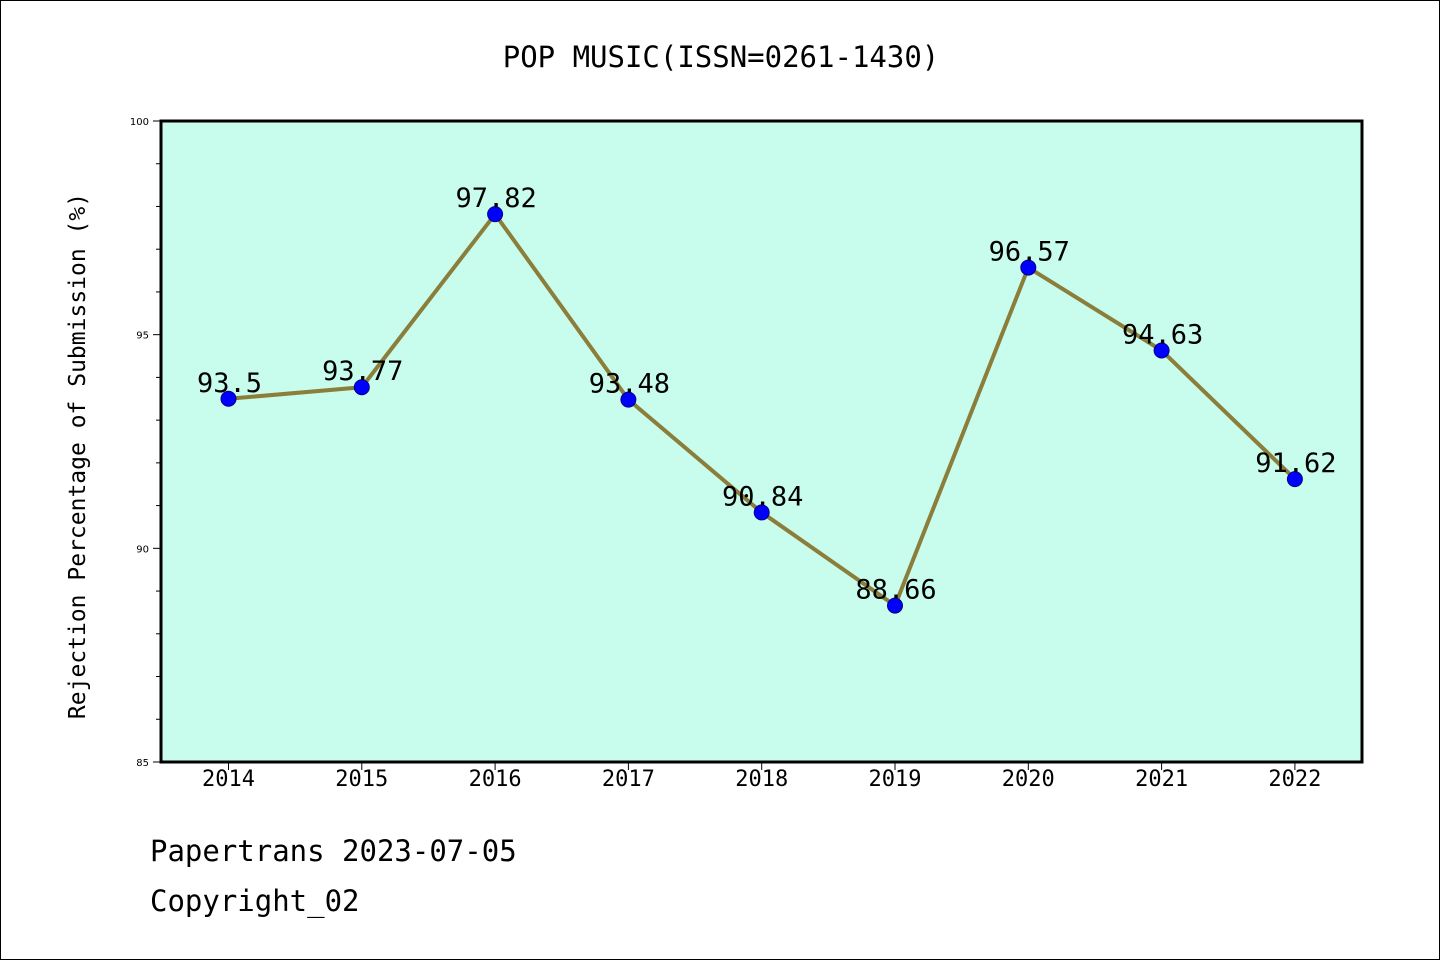 This screenshot has width=1440, height=961. I want to click on y-tick-label: 90, so click(142, 549).